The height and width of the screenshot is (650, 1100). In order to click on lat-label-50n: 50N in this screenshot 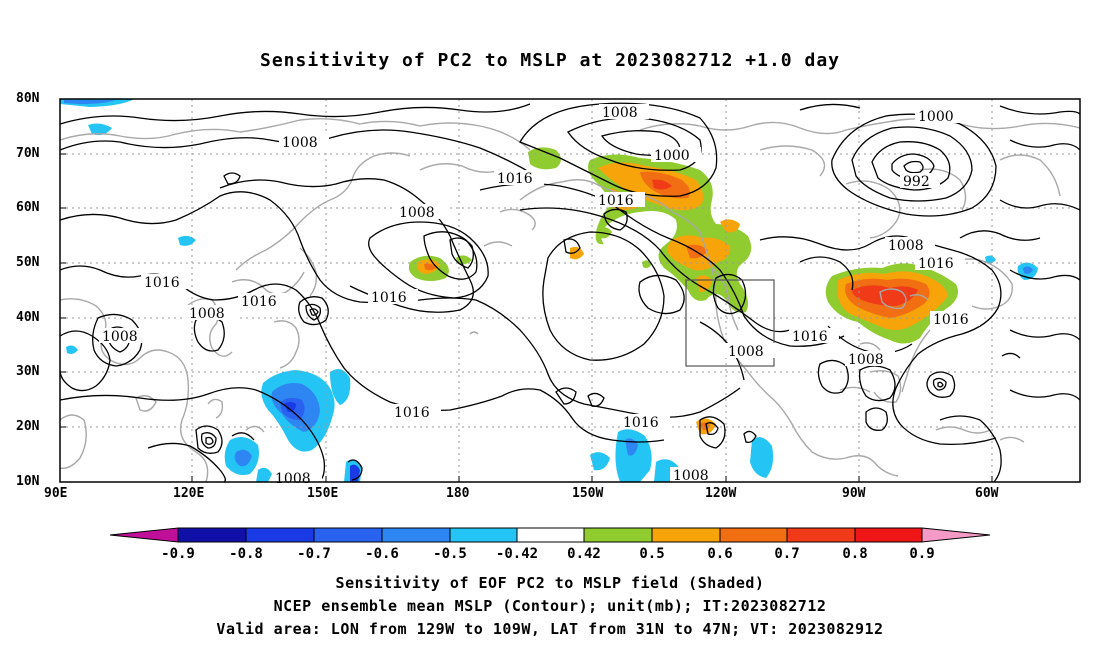, I will do `click(28, 262)`.